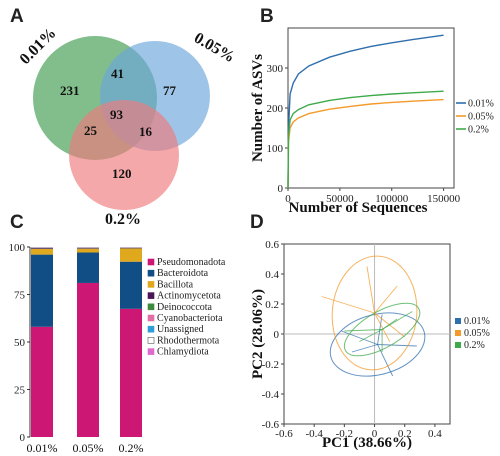 The height and width of the screenshot is (456, 500). What do you see at coordinates (444, 199) in the screenshot?
I see `x-tick-label-b: 150000` at bounding box center [444, 199].